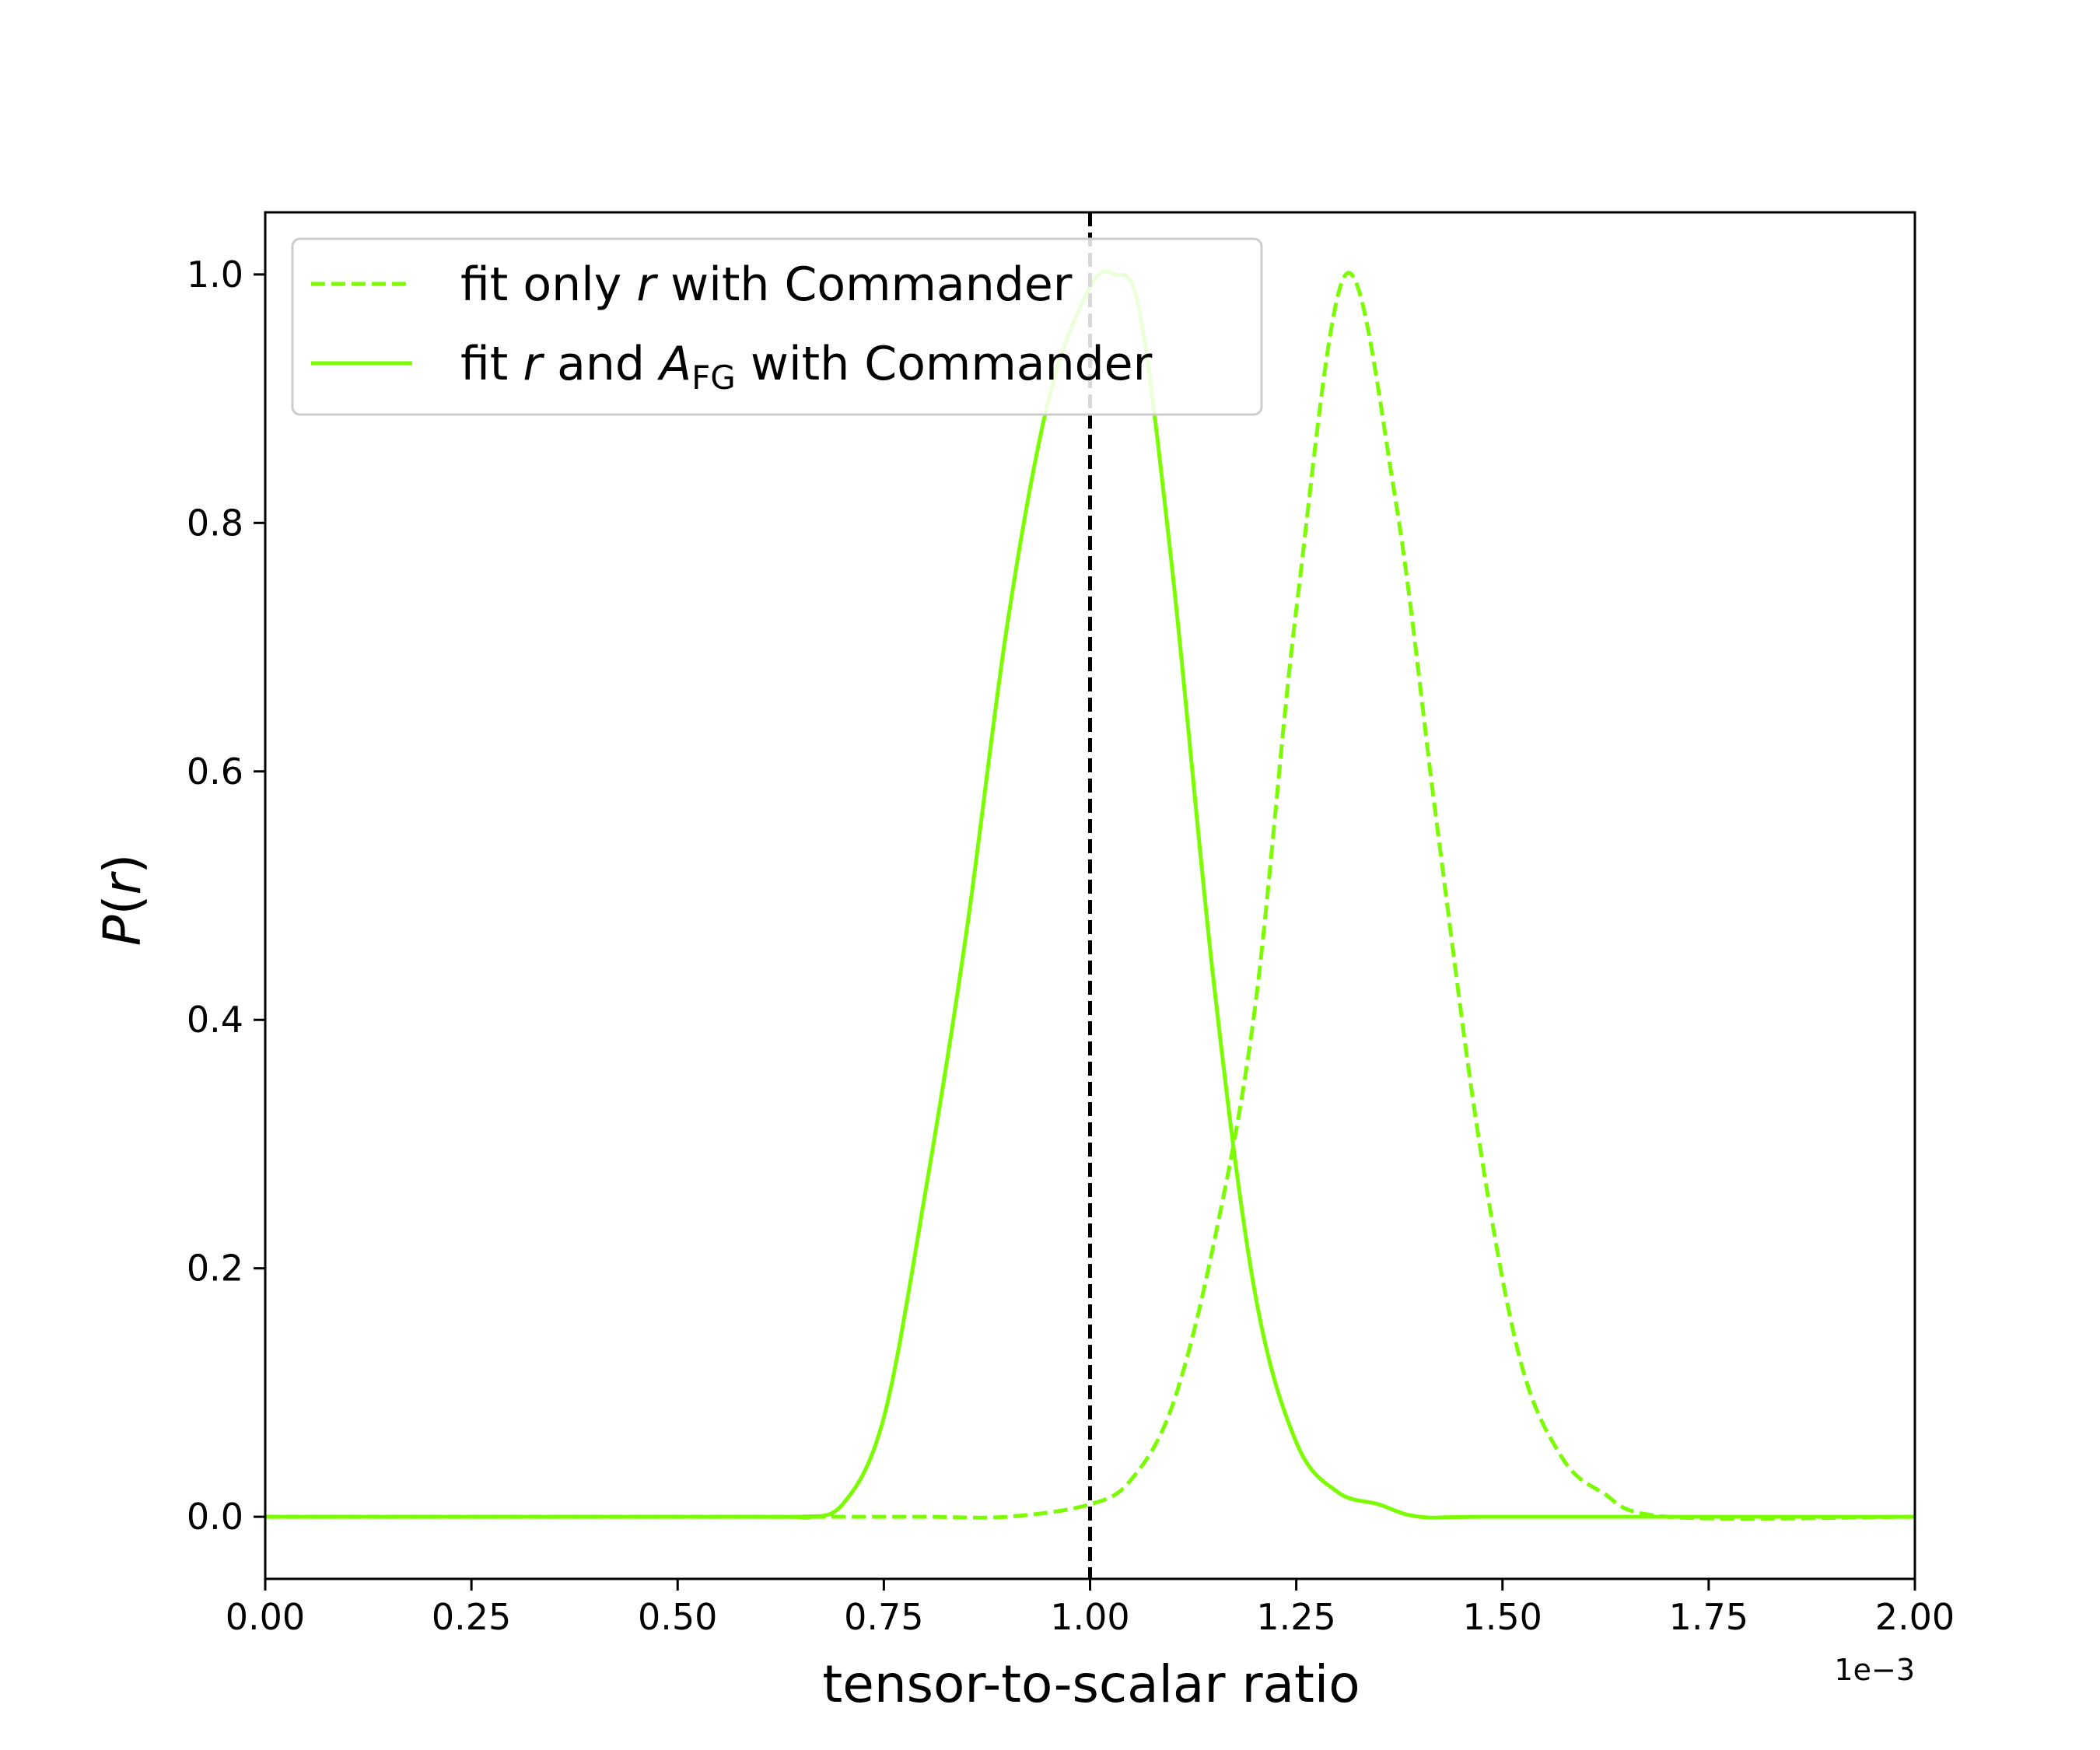 The width and height of the screenshot is (2100, 1750). Describe the element at coordinates (122, 905) in the screenshot. I see `y-axis-label-open-paren: (` at that location.